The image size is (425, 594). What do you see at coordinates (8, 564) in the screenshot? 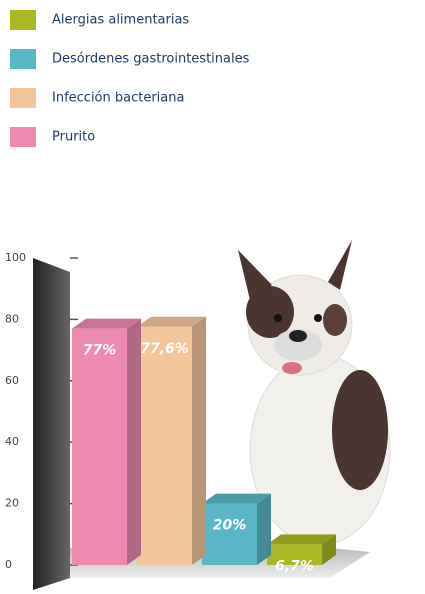
I see `y-tick-label: 0` at bounding box center [8, 564].